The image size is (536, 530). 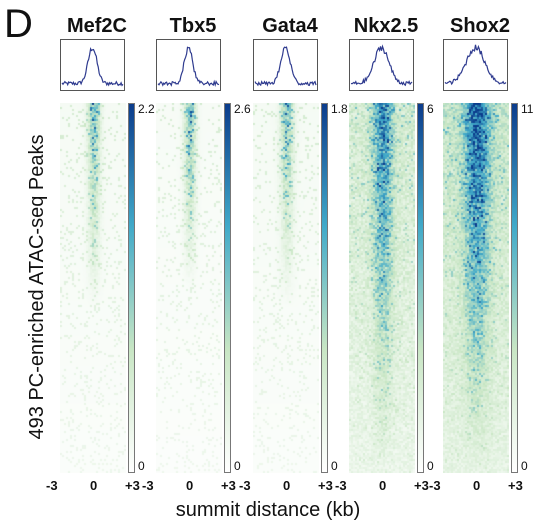 I want to click on colorbar-max-label: 6, so click(x=430, y=109).